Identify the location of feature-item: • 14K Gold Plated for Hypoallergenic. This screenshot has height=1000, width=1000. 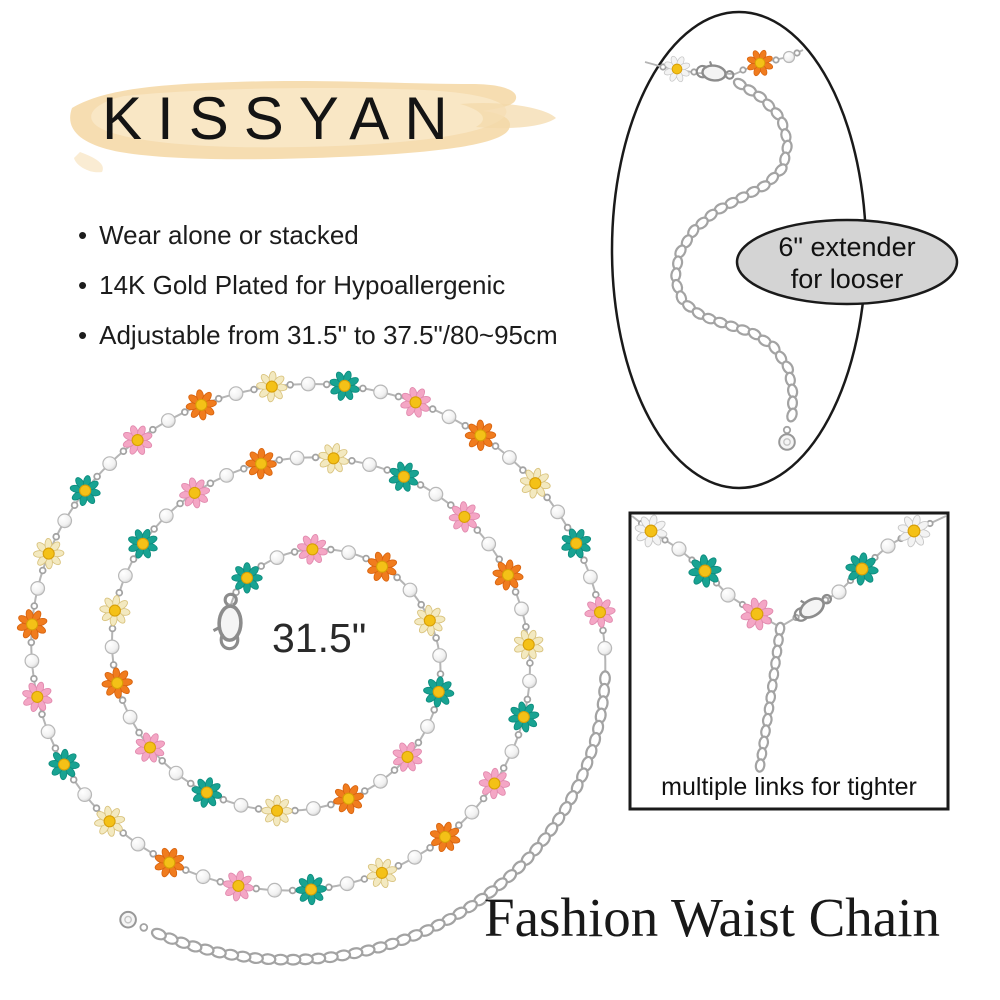
(318, 285).